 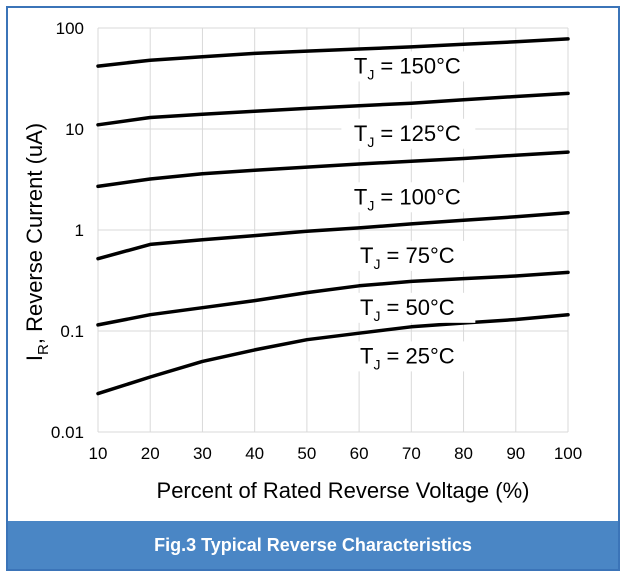 What do you see at coordinates (74, 129) in the screenshot?
I see `y-tick-label: 10` at bounding box center [74, 129].